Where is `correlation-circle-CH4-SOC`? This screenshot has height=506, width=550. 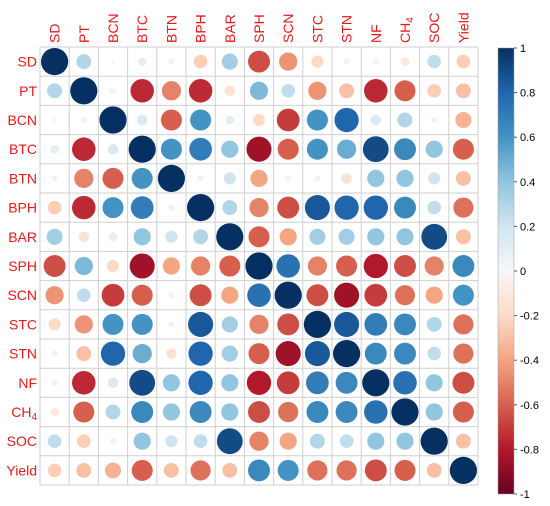
correlation-circle-CH4-SOC is located at coordinates (434, 412).